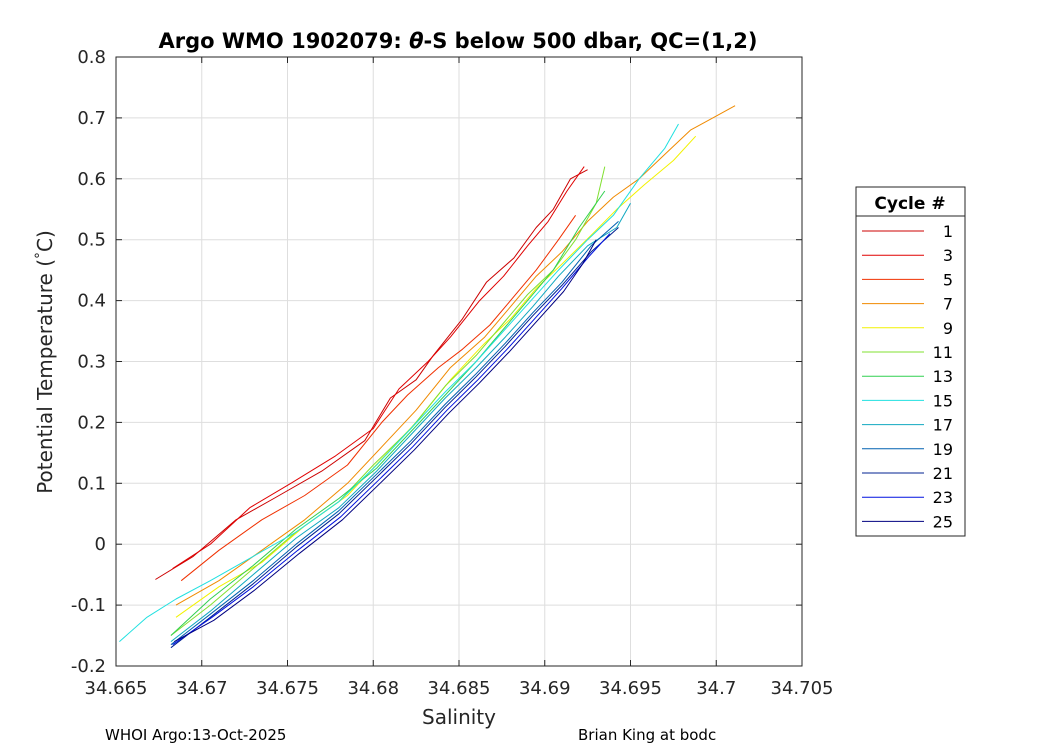  What do you see at coordinates (88, 666) in the screenshot?
I see `y-tick-label: -0.2` at bounding box center [88, 666].